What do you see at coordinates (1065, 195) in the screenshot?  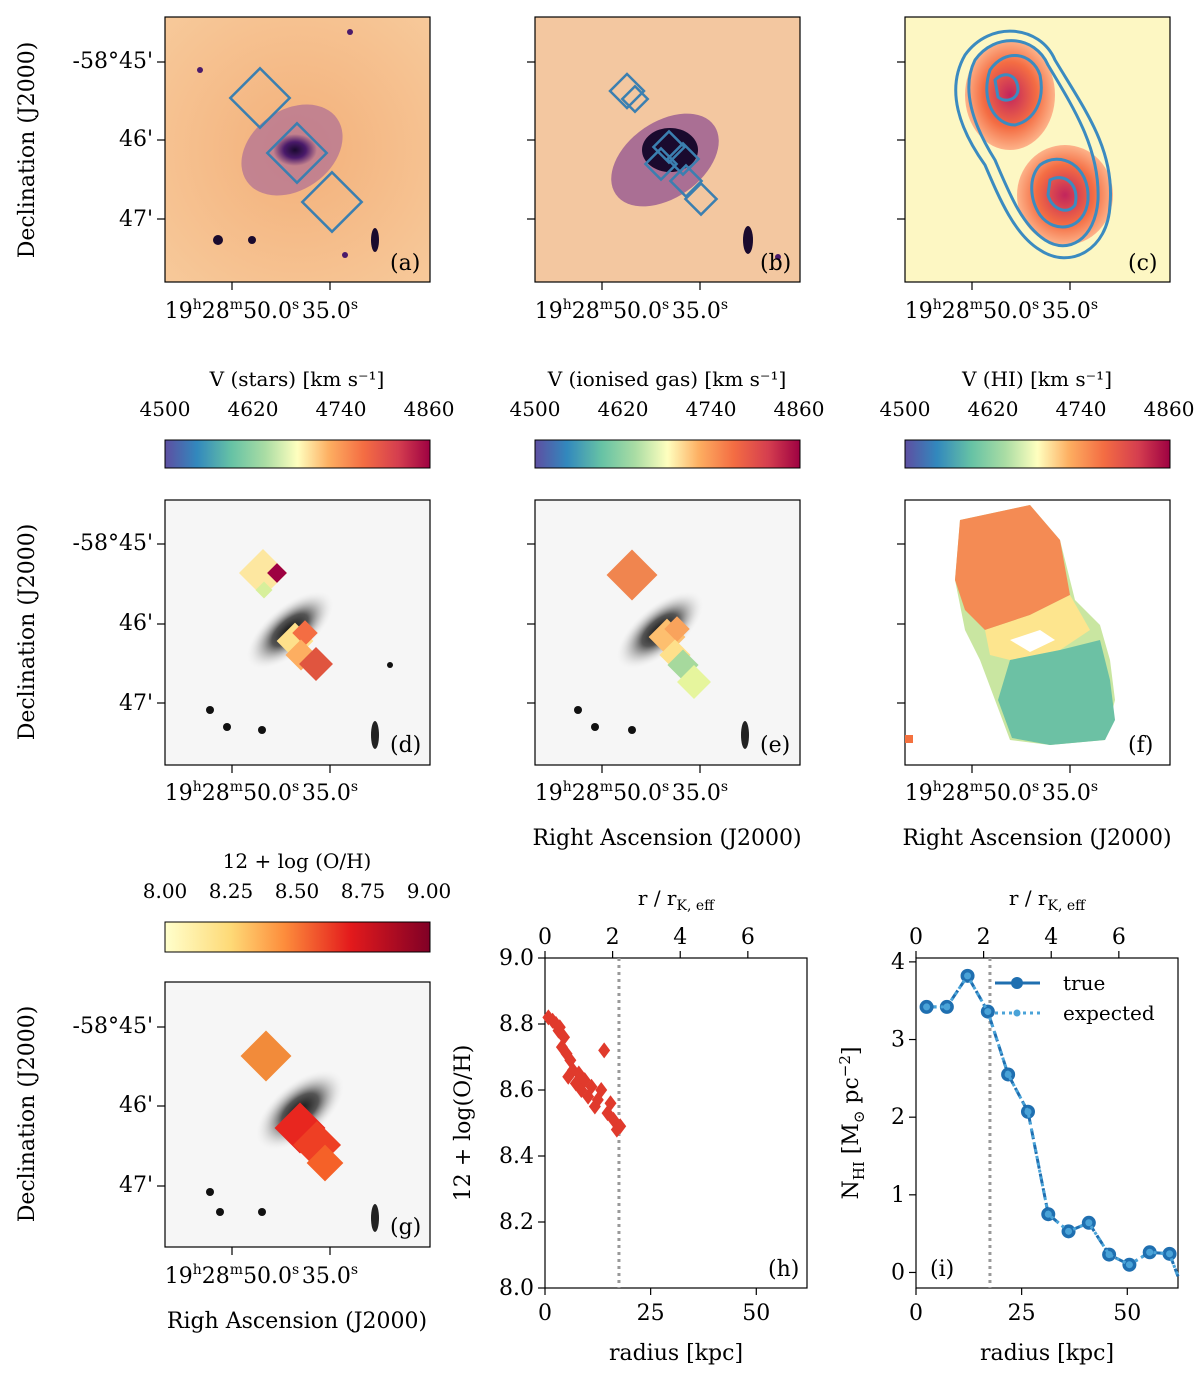 I see `hi-blob-south` at bounding box center [1065, 195].